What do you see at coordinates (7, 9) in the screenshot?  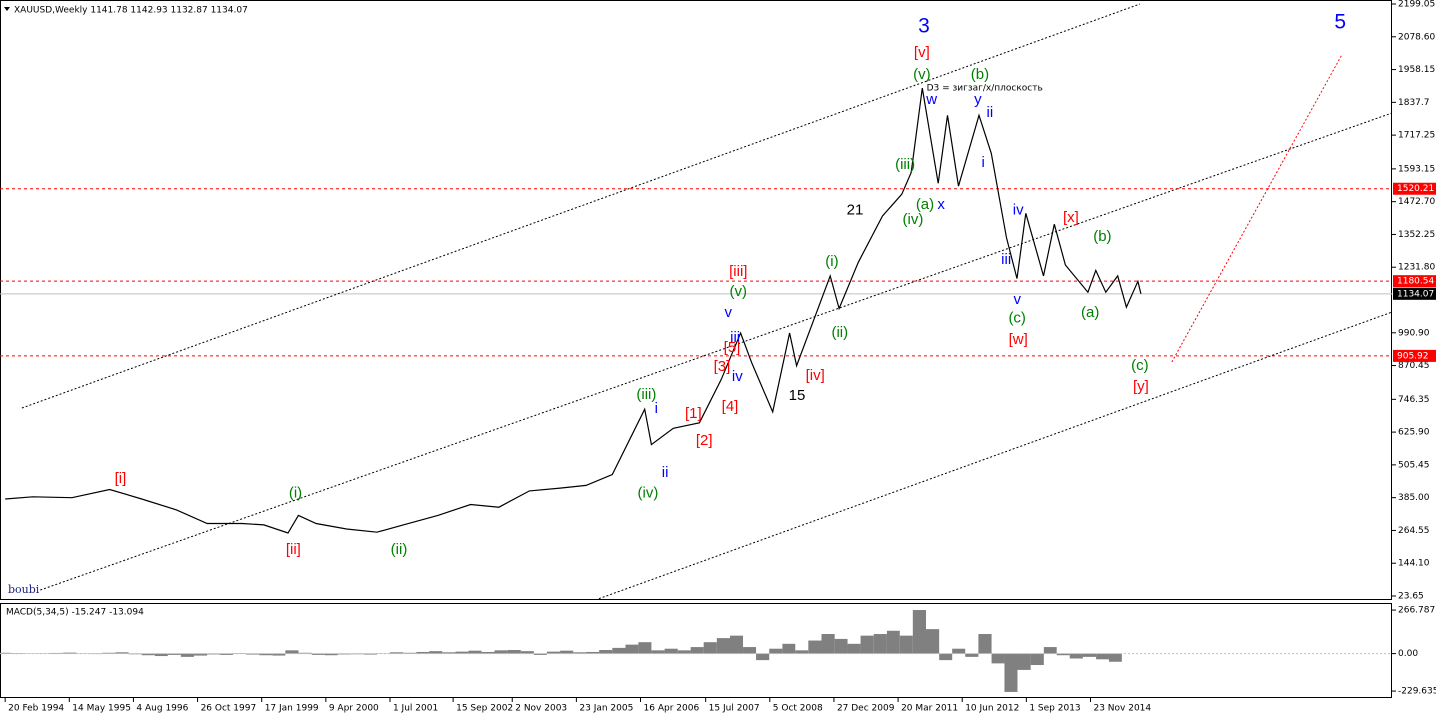 I see `menu-arrow` at bounding box center [7, 9].